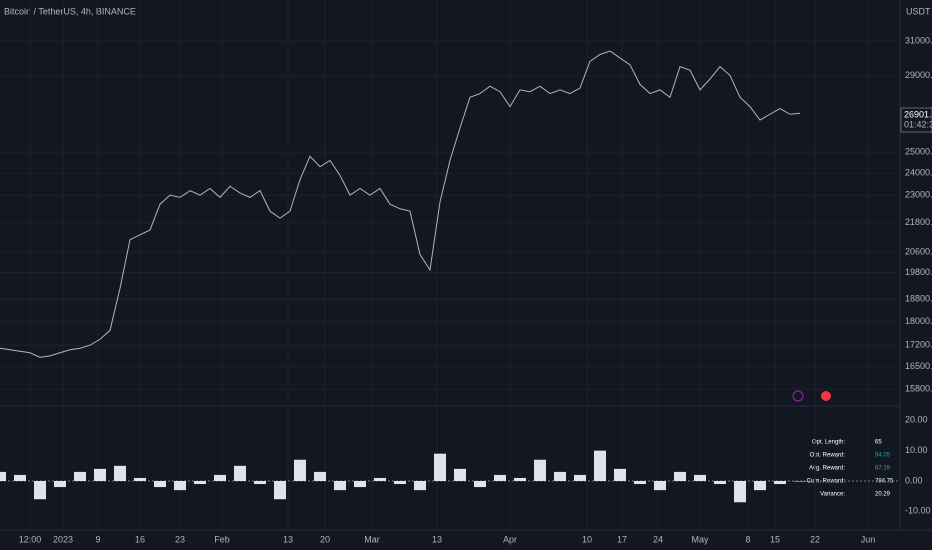 The width and height of the screenshot is (932, 550). What do you see at coordinates (916, 450) in the screenshot?
I see `y-tick-label: 10.00` at bounding box center [916, 450].